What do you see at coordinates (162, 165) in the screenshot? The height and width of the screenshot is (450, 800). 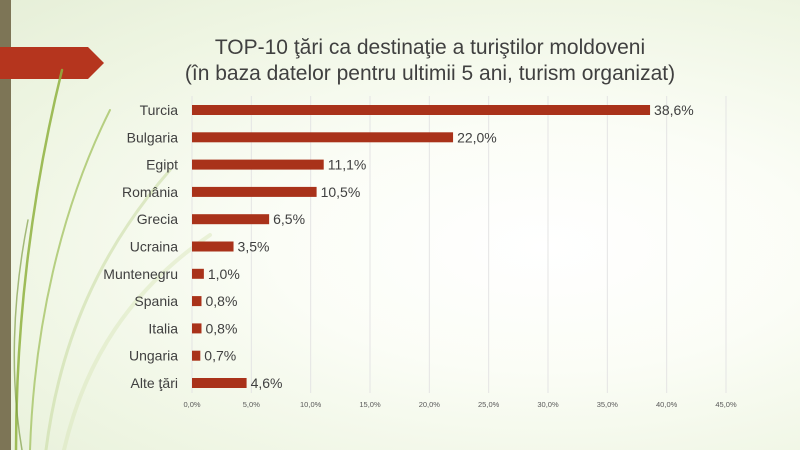 I see `category-label: Egipt` at bounding box center [162, 165].